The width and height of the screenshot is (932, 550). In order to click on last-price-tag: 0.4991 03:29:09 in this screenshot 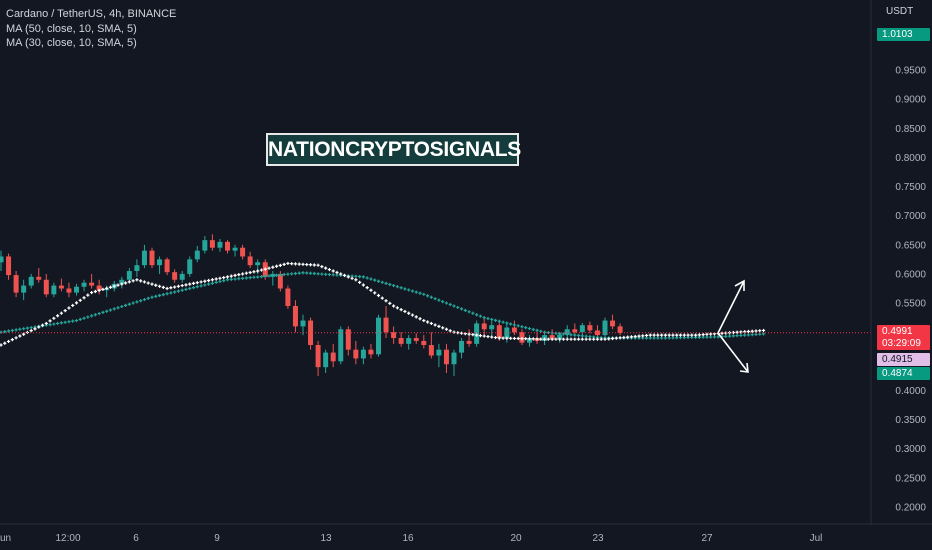, I will do `click(903, 337)`.